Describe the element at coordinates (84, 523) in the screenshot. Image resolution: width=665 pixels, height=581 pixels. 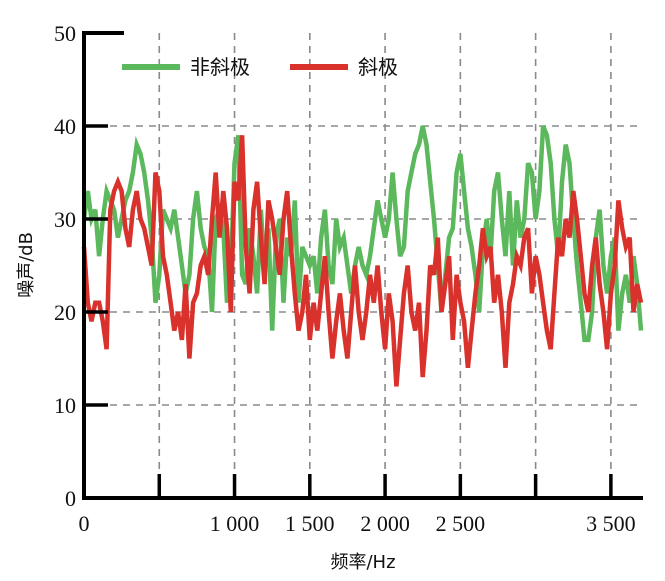
I see `x-tick-label: 0` at that location.